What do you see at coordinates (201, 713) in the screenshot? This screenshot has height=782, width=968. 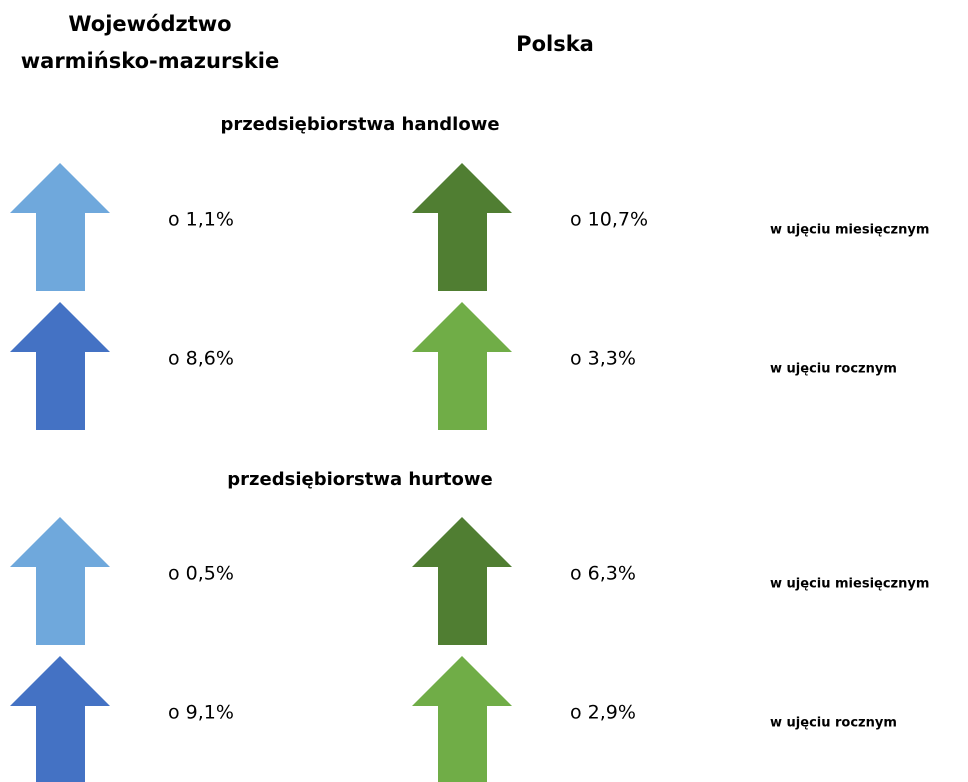 I see `region-value: o 9,1%` at bounding box center [201, 713].